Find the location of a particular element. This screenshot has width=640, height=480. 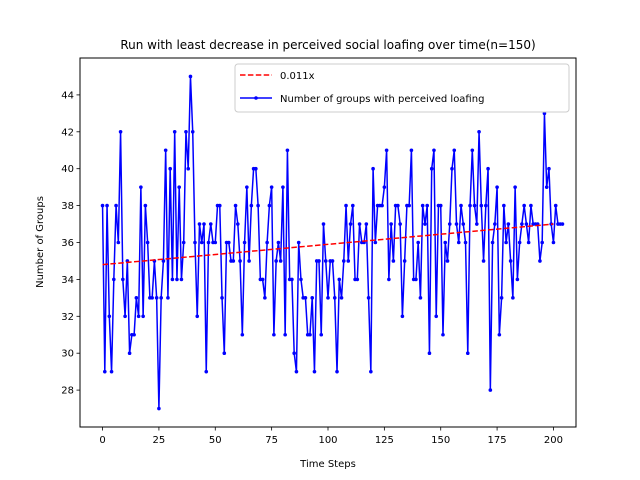

x-tick-label: 125 is located at coordinates (384, 440).